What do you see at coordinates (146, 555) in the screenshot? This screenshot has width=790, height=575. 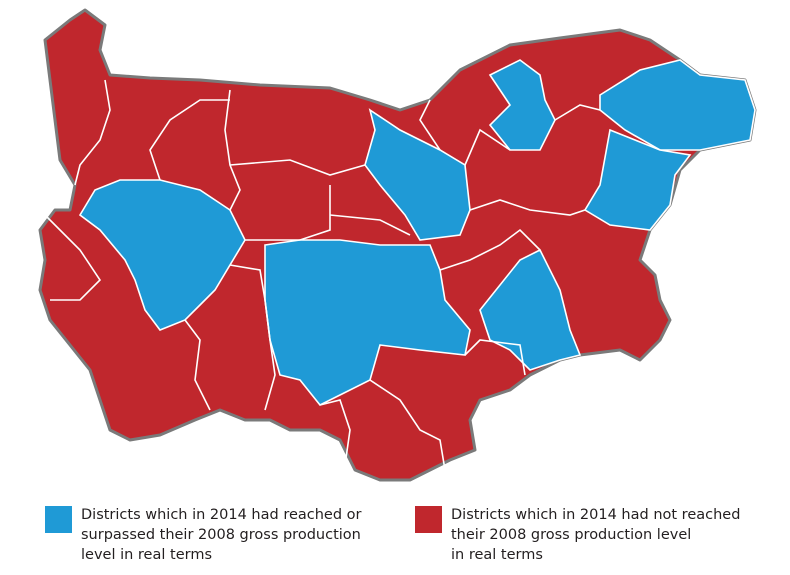 I see `legend-text: level in real terms` at bounding box center [146, 555].